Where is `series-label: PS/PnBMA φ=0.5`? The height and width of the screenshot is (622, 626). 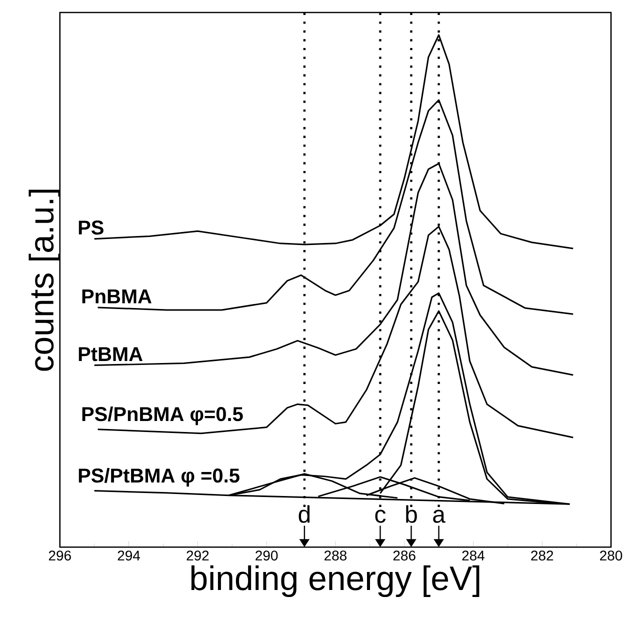 series-label: PS/PnBMA φ=0.5 is located at coordinates (162, 416).